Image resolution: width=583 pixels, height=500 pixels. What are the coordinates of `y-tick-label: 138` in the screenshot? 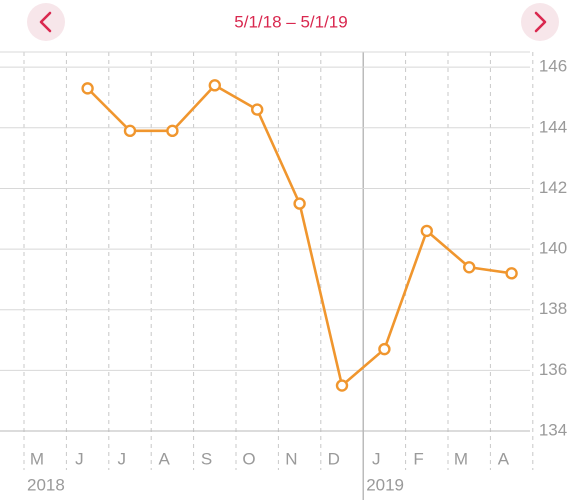 It's located at (553, 308).